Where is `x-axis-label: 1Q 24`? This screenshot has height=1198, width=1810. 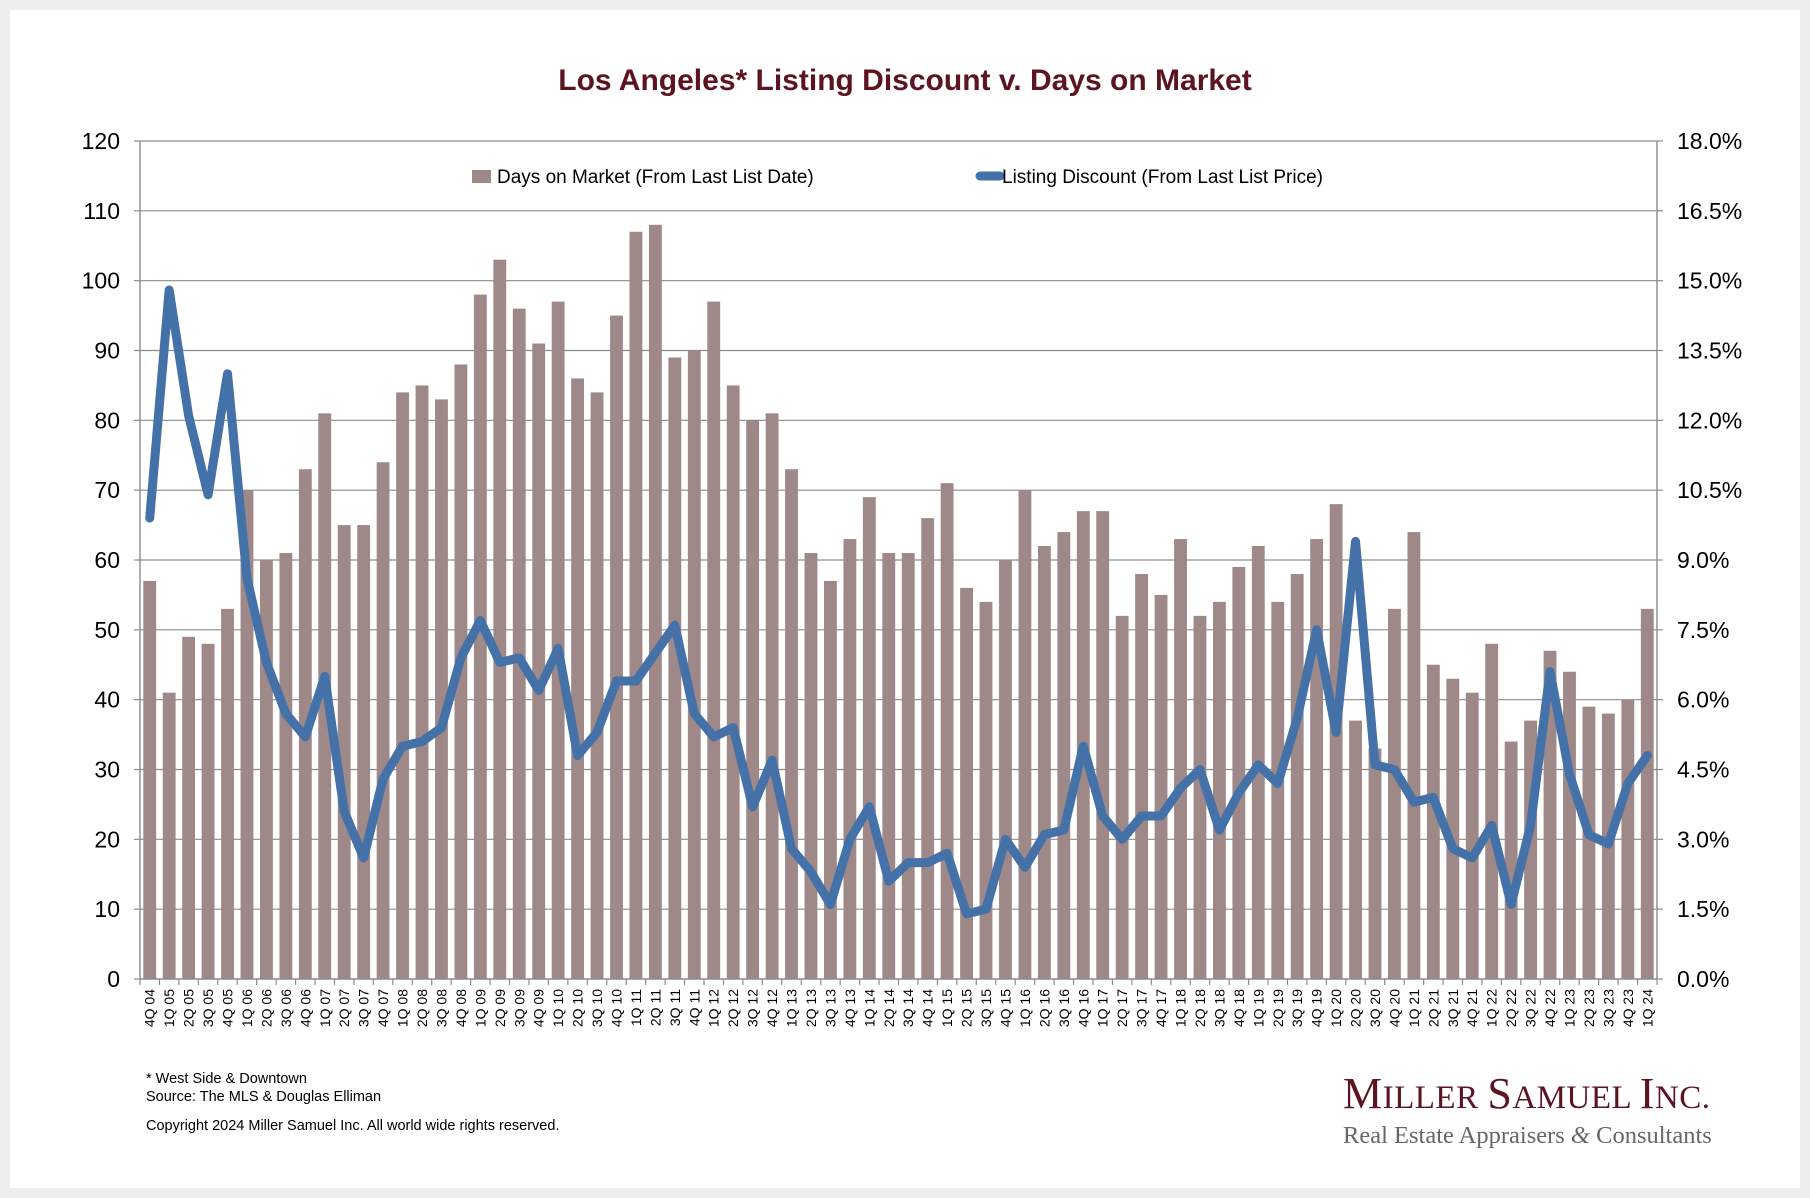 x-axis-label: 1Q 24 is located at coordinates (1647, 1008).